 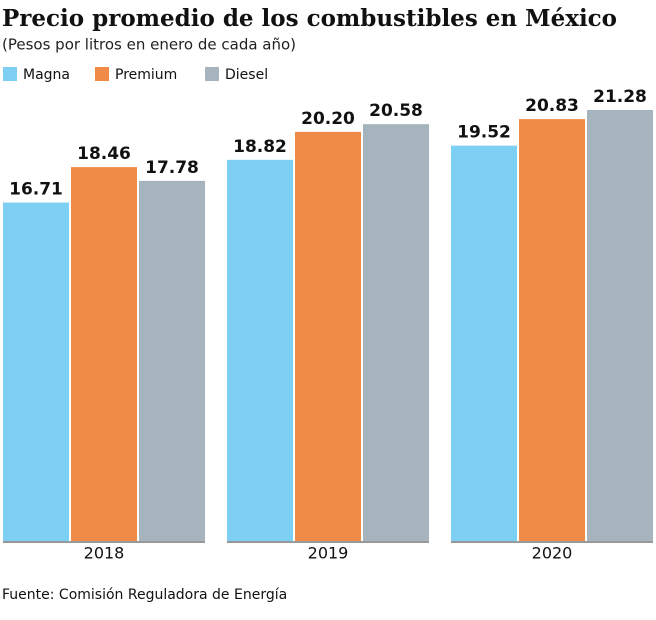 What do you see at coordinates (144, 595) in the screenshot?
I see `source: Fuente: Comisión Reguladora de Energía` at bounding box center [144, 595].